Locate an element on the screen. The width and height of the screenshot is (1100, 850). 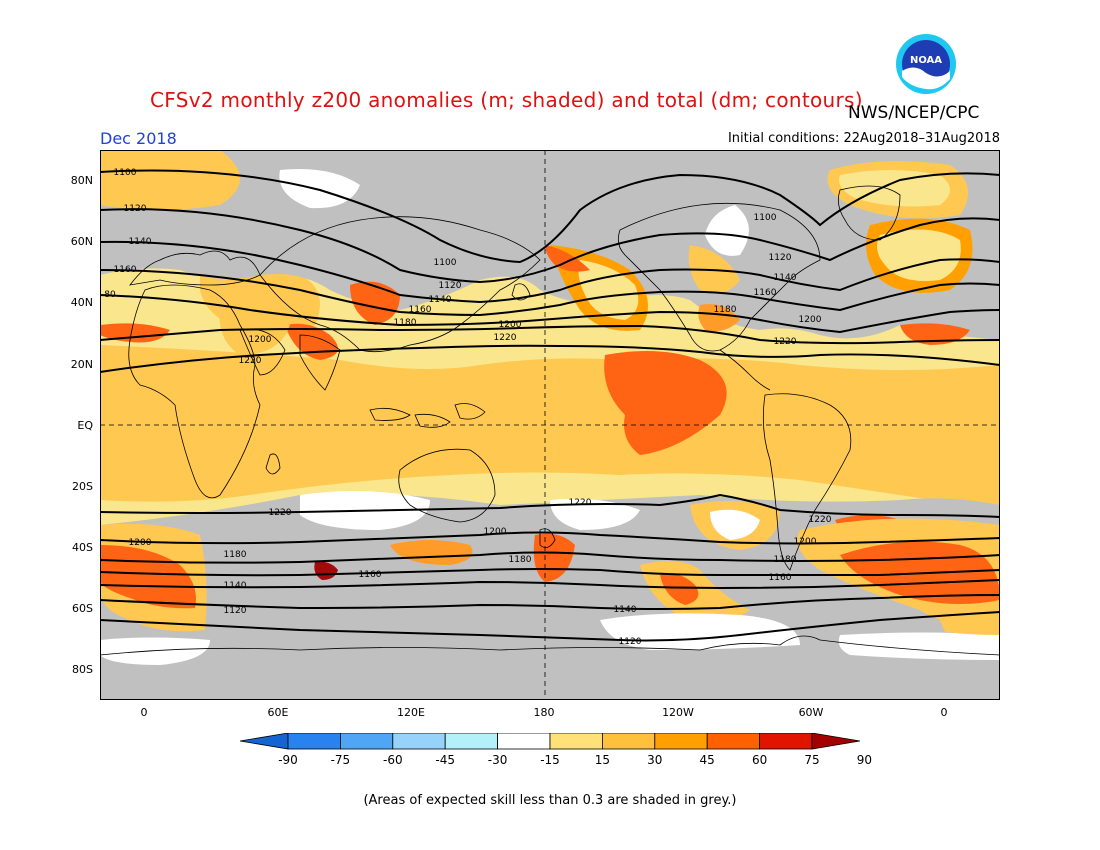
colorbar-label: 30 is located at coordinates (655, 760).